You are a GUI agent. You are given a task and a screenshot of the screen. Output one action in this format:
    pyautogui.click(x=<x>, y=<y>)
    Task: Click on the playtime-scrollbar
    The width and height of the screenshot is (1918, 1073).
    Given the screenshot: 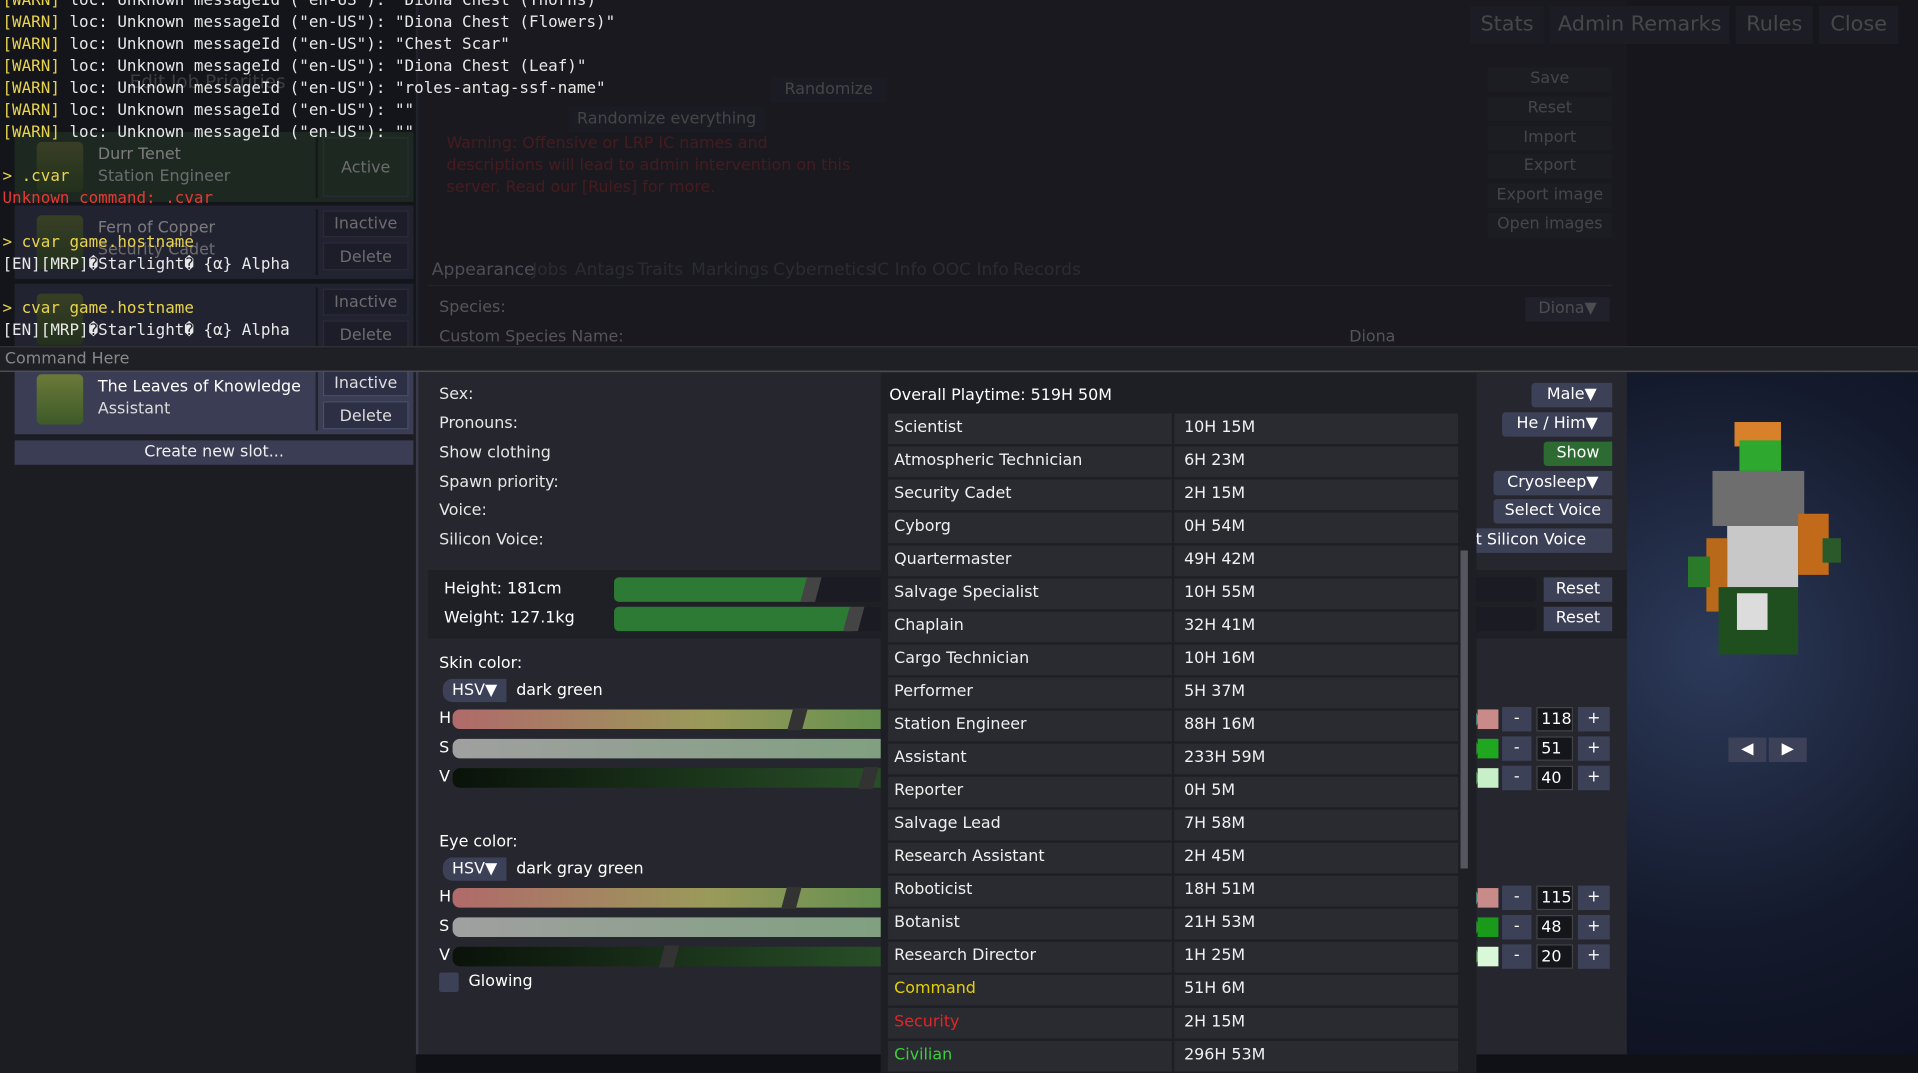 What is the action you would take?
    pyautogui.click(x=1464, y=709)
    